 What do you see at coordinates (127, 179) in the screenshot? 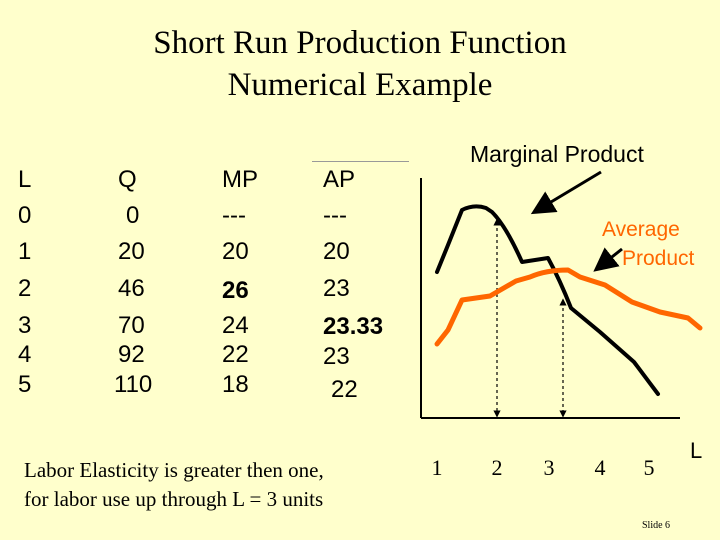
I see `header-q: Q` at bounding box center [127, 179].